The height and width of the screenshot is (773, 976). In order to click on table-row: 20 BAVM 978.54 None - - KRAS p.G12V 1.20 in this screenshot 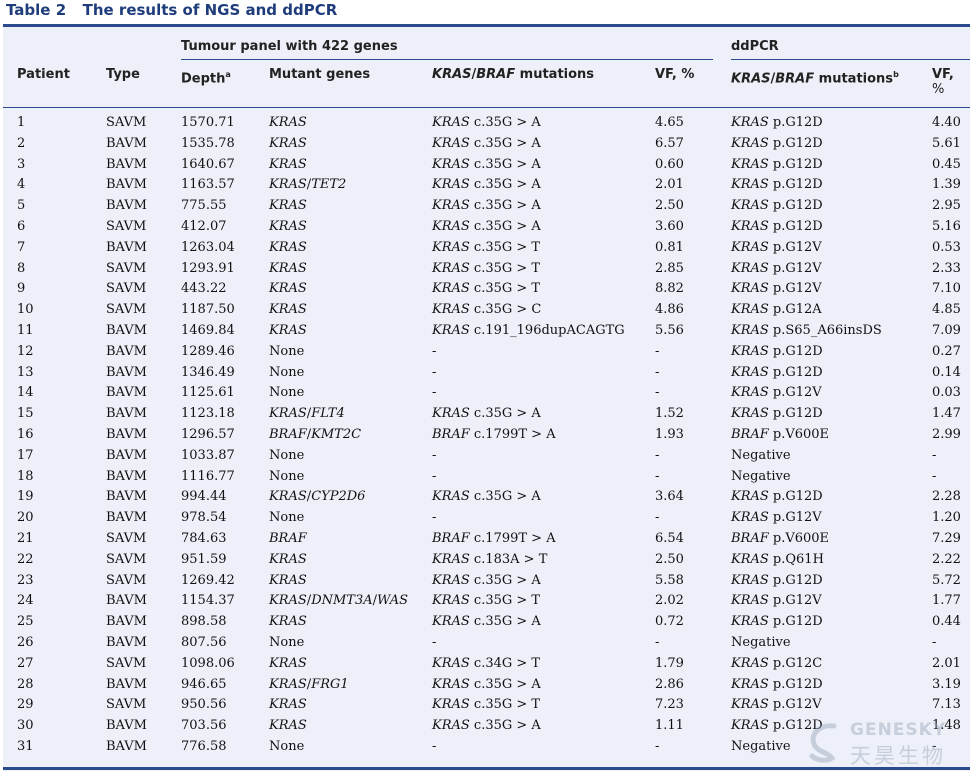, I will do `click(488, 517)`.